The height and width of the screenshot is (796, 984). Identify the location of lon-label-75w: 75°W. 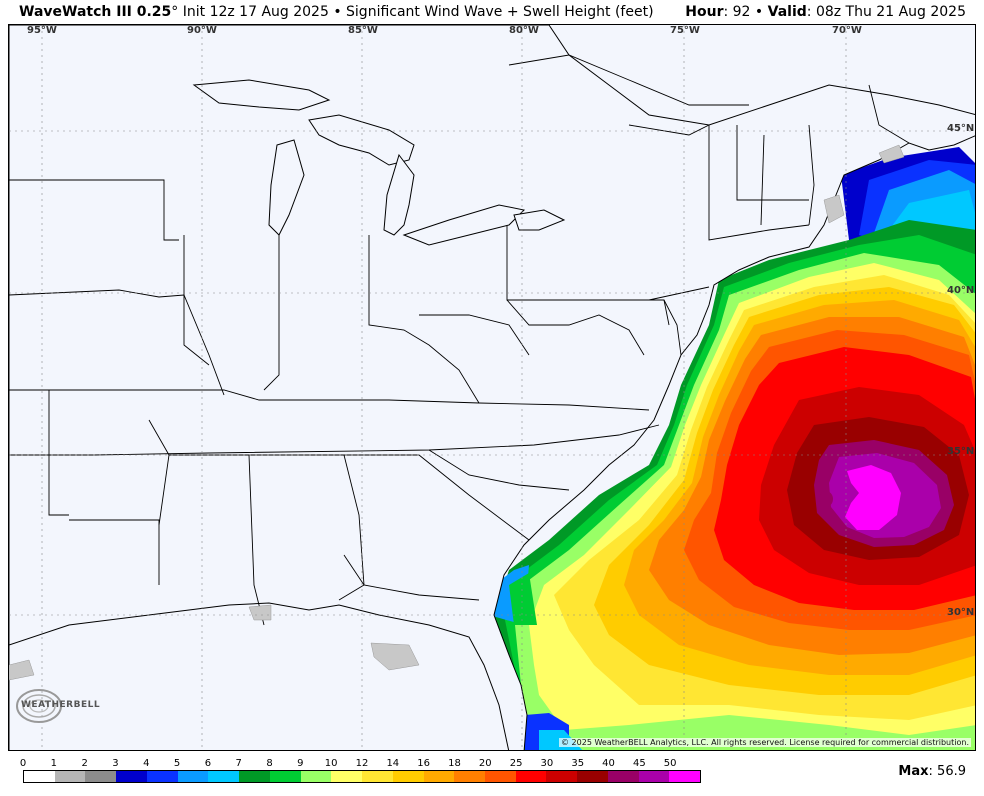
(685, 30).